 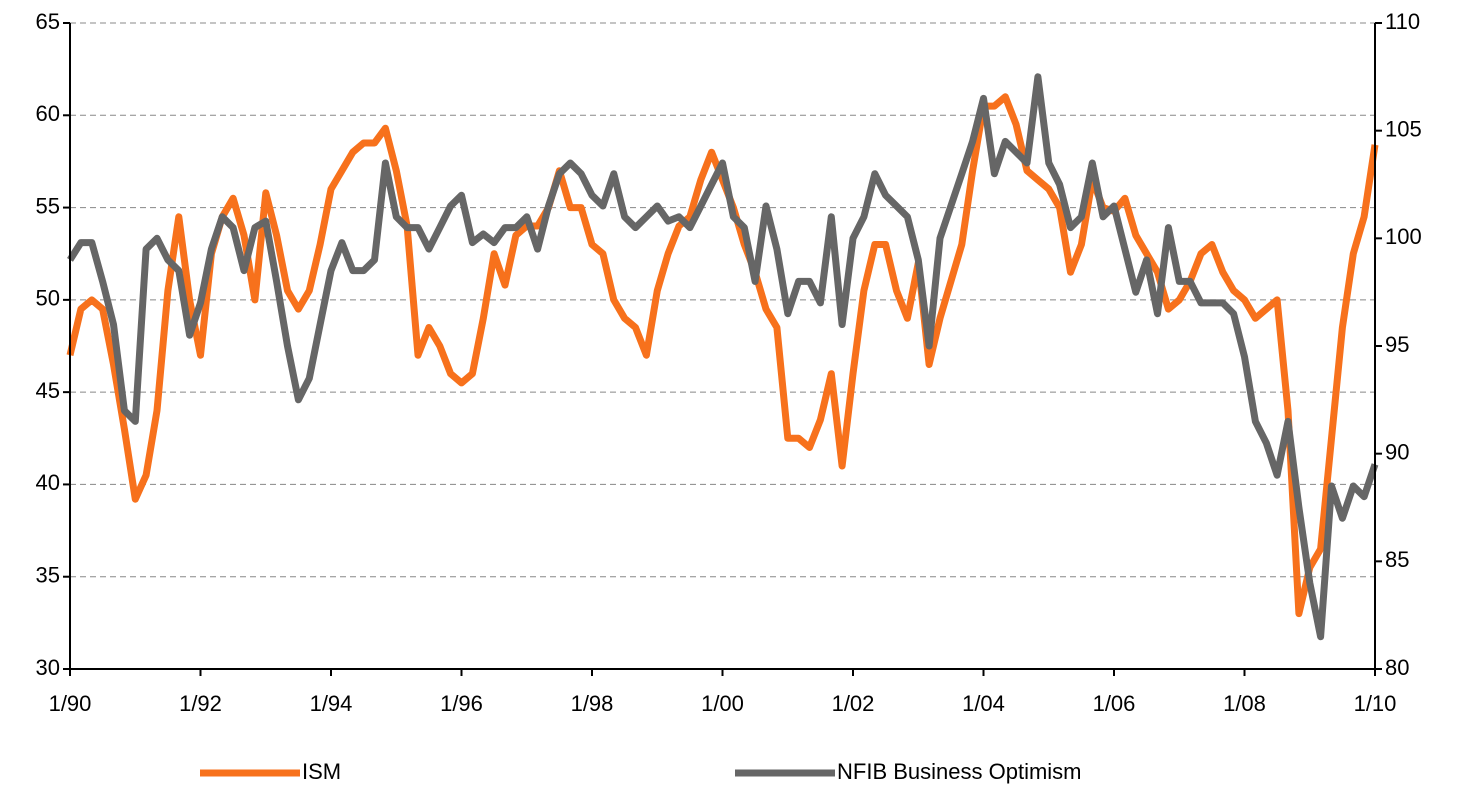 What do you see at coordinates (48, 113) in the screenshot?
I see `y-tick-label: 60` at bounding box center [48, 113].